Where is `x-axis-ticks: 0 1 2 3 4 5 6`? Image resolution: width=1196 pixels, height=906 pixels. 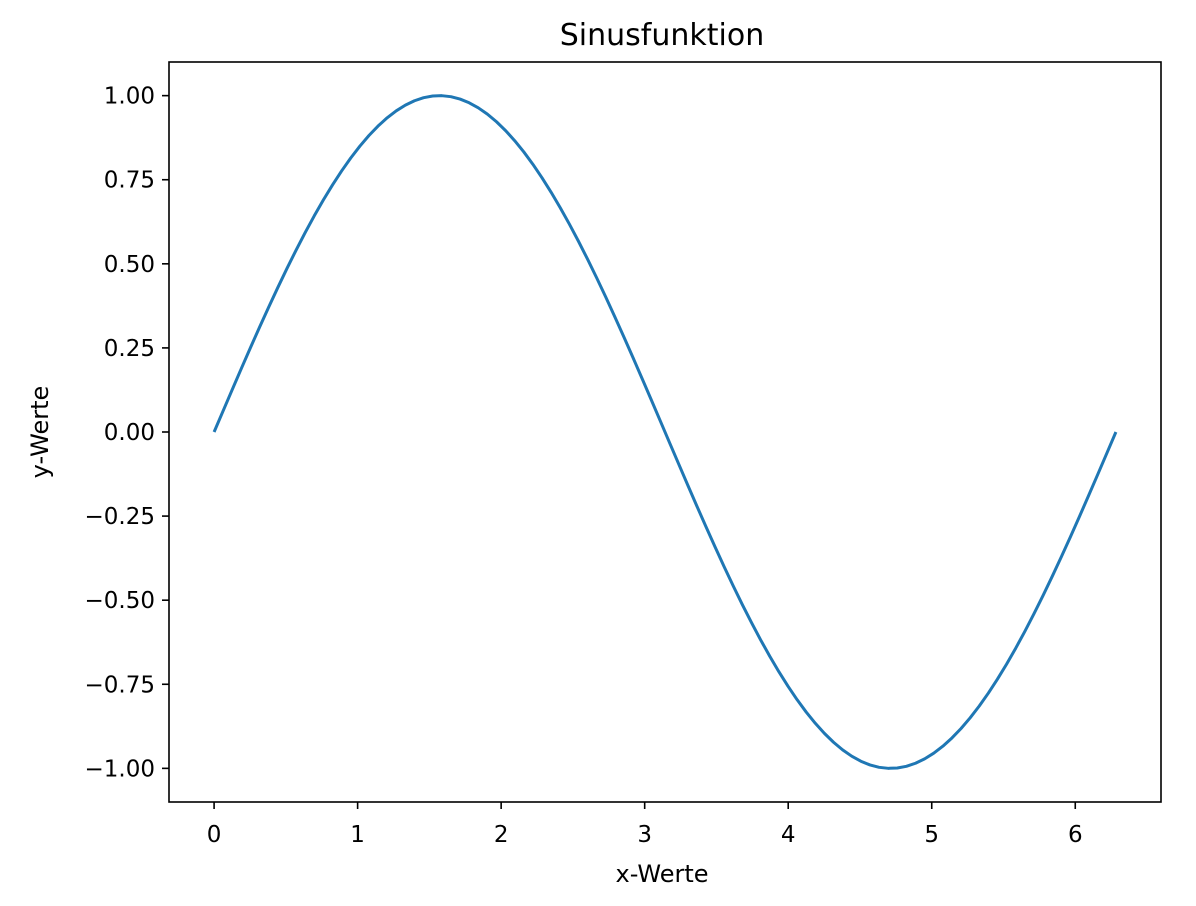
x-axis-ticks: 0 1 2 3 4 5 6 is located at coordinates (645, 825).